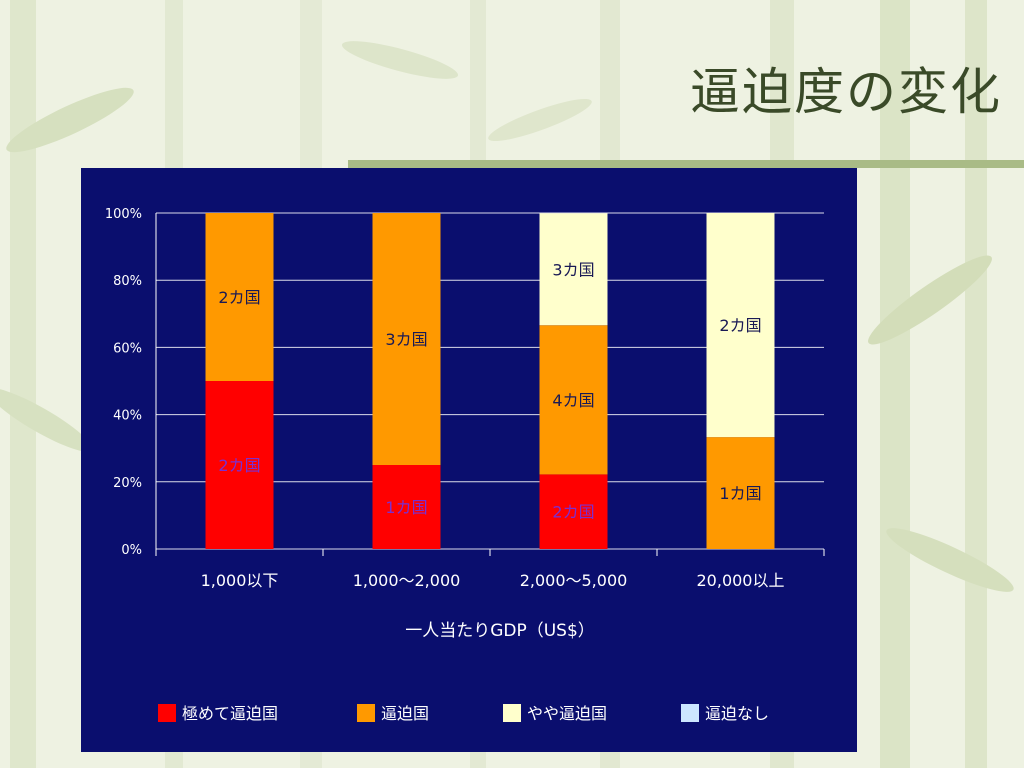 The height and width of the screenshot is (768, 1024). Describe the element at coordinates (500, 631) in the screenshot. I see `x-axis-title: 一人当たりGDP（US$）` at that location.